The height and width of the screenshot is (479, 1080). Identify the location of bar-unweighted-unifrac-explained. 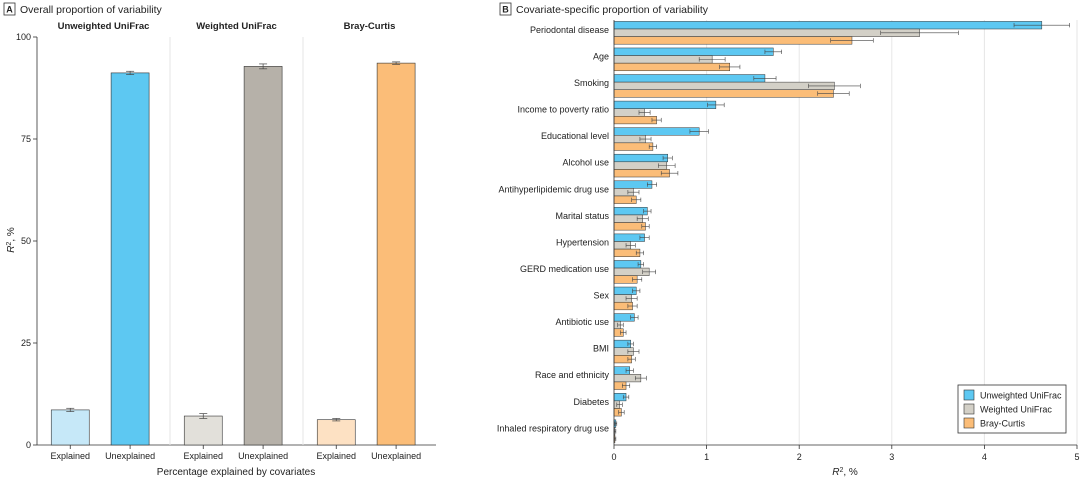
(70, 427).